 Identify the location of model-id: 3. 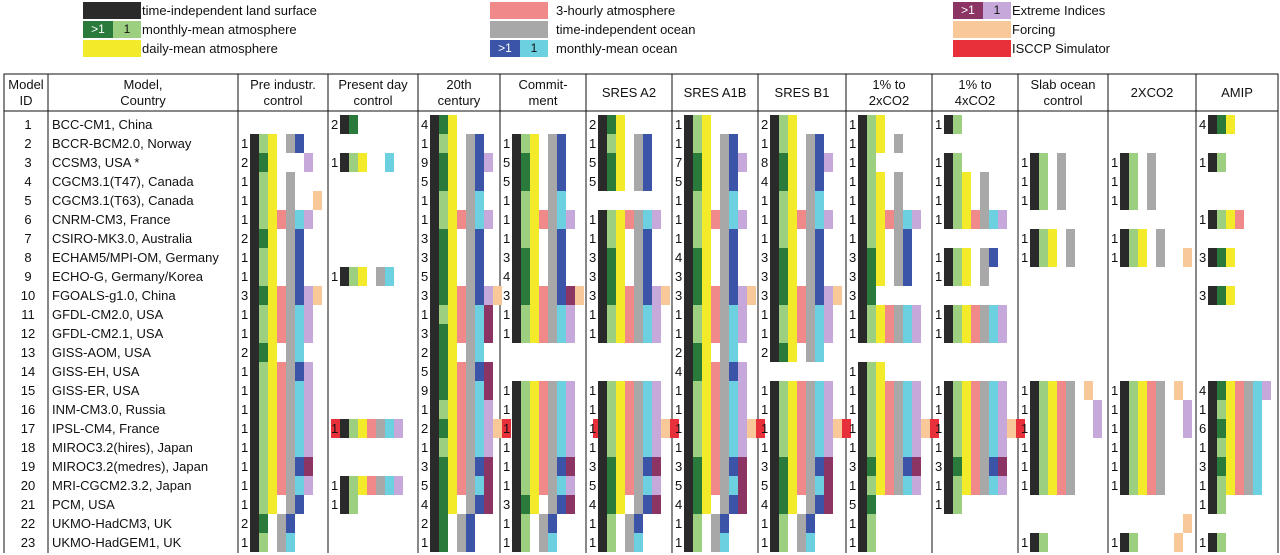
(27, 162).